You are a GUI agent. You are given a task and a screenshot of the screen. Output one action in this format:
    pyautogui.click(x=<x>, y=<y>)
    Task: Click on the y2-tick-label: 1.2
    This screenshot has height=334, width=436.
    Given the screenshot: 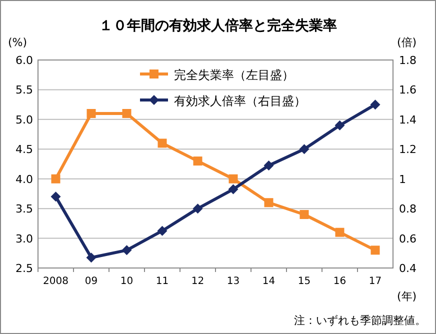 What is the action you would take?
    pyautogui.click(x=407, y=149)
    